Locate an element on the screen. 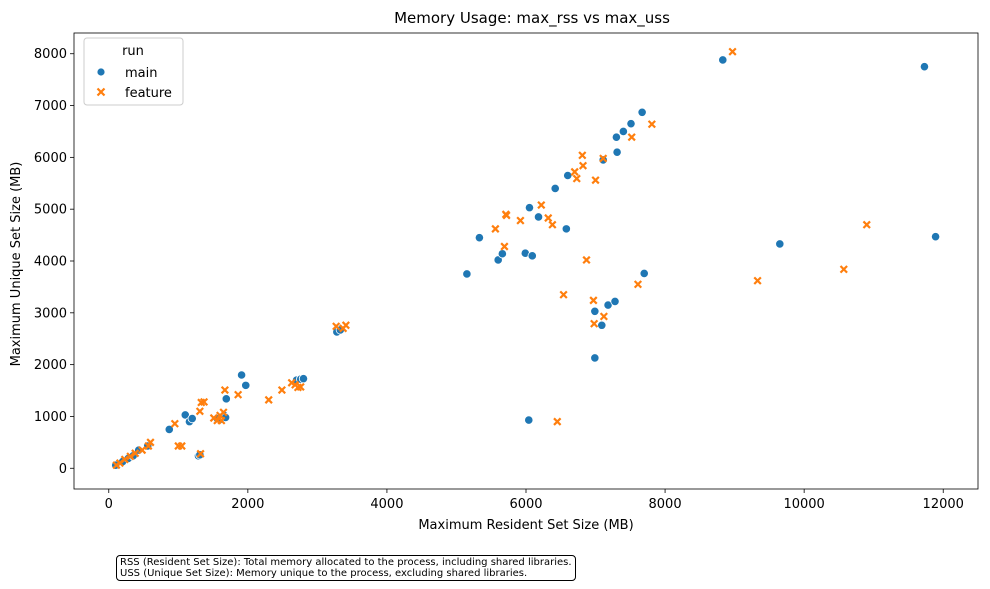 Image resolution: width=990 pixels, height=589 pixels. chart-title: Memory Usage: max_rss vs max_uss is located at coordinates (532, 18).